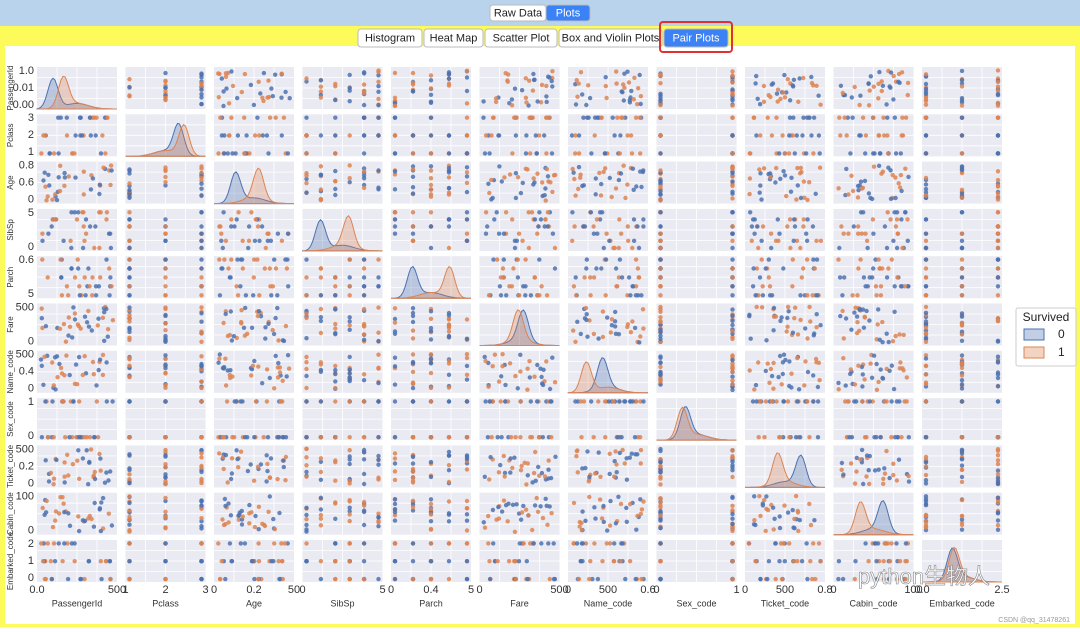 Image resolution: width=1080 pixels, height=632 pixels. I want to click on top-tab, so click(568, 13).